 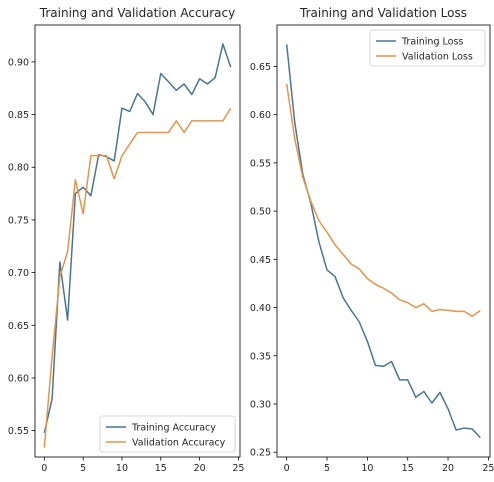 What do you see at coordinates (260, 404) in the screenshot?
I see `y-tick-label: 0.30` at bounding box center [260, 404].